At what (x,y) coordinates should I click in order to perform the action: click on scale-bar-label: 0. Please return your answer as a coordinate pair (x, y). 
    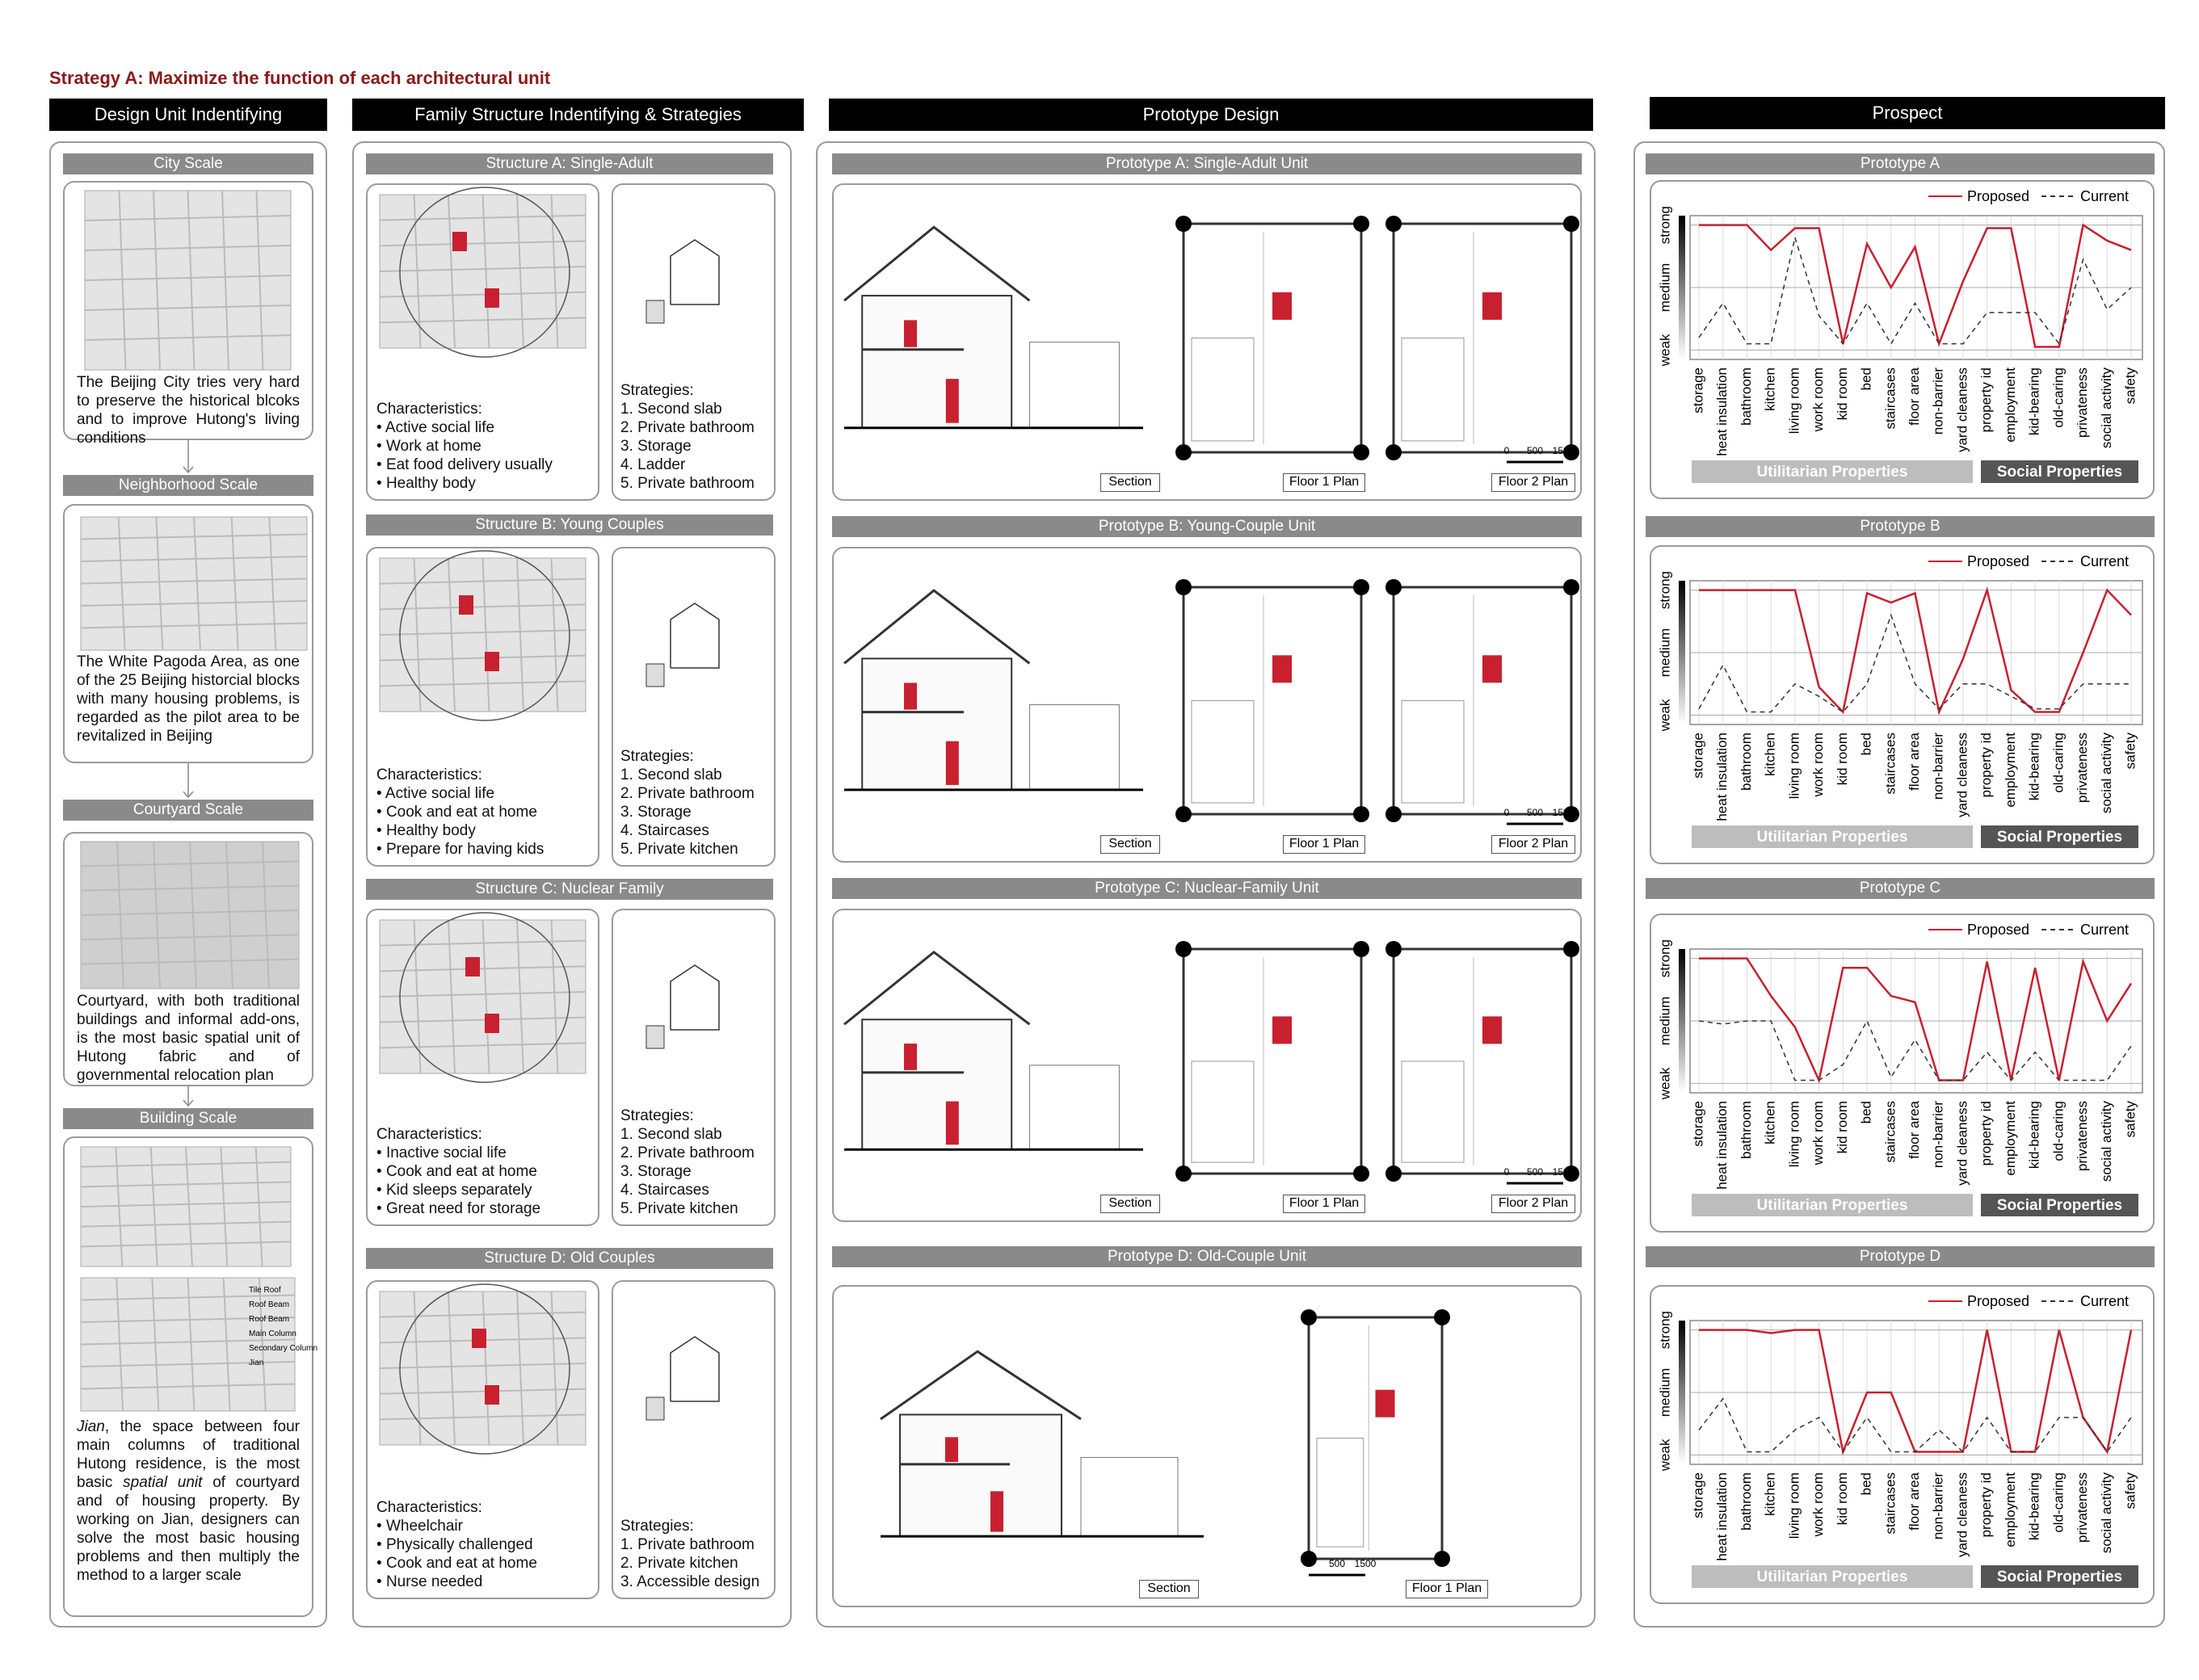
    Looking at the image, I should click on (1507, 1172).